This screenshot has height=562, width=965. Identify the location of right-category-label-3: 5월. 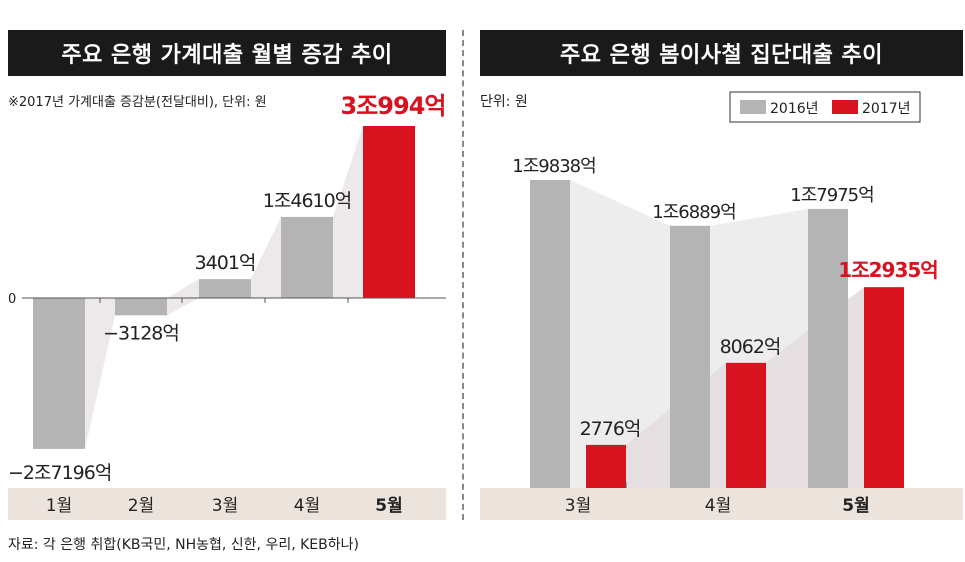
(855, 506).